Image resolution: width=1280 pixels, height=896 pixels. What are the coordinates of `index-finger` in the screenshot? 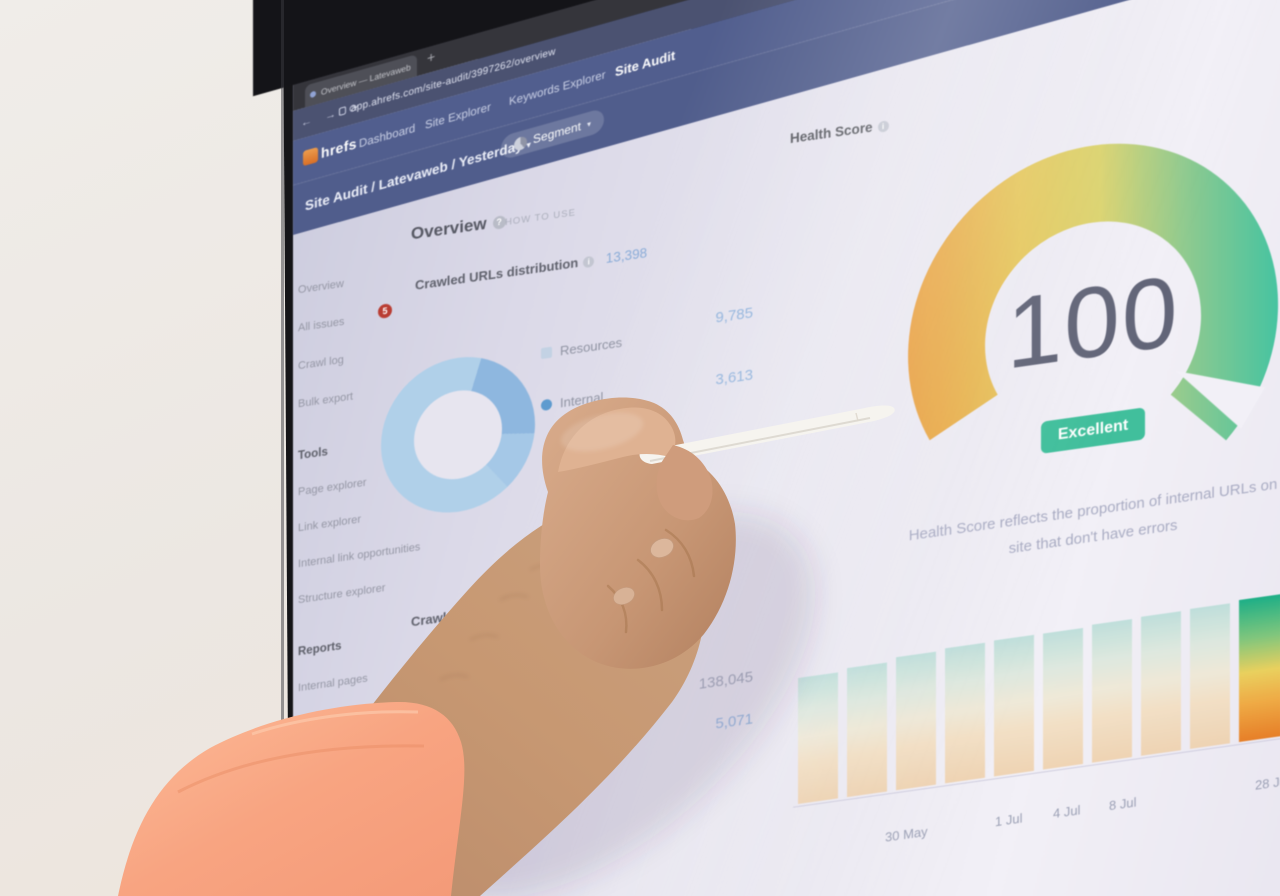 It's located at (684, 483).